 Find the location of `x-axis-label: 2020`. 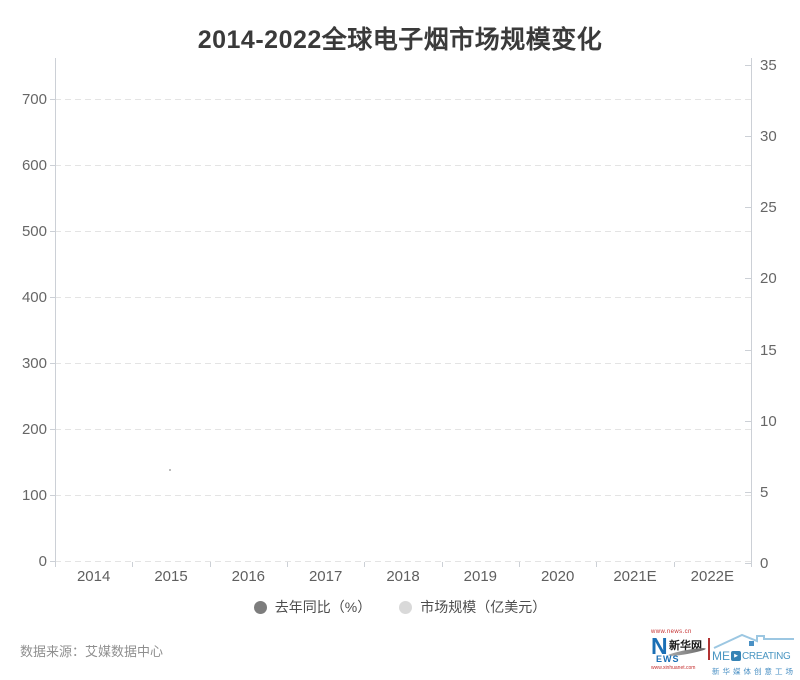

x-axis-label: 2020 is located at coordinates (557, 576).